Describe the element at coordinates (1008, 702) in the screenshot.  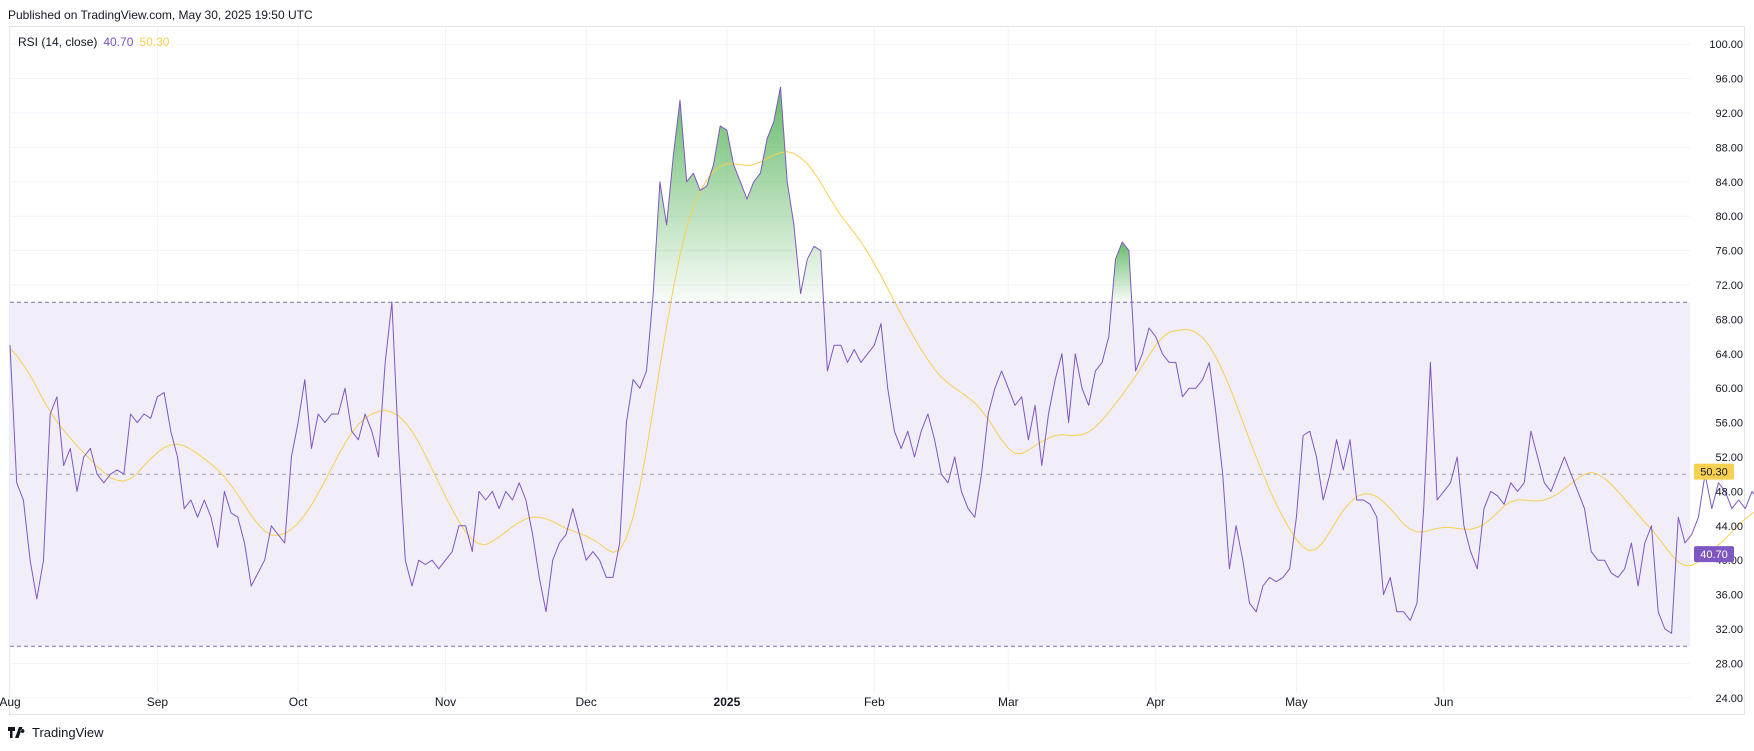
I see `x-tick-label: Mar` at that location.